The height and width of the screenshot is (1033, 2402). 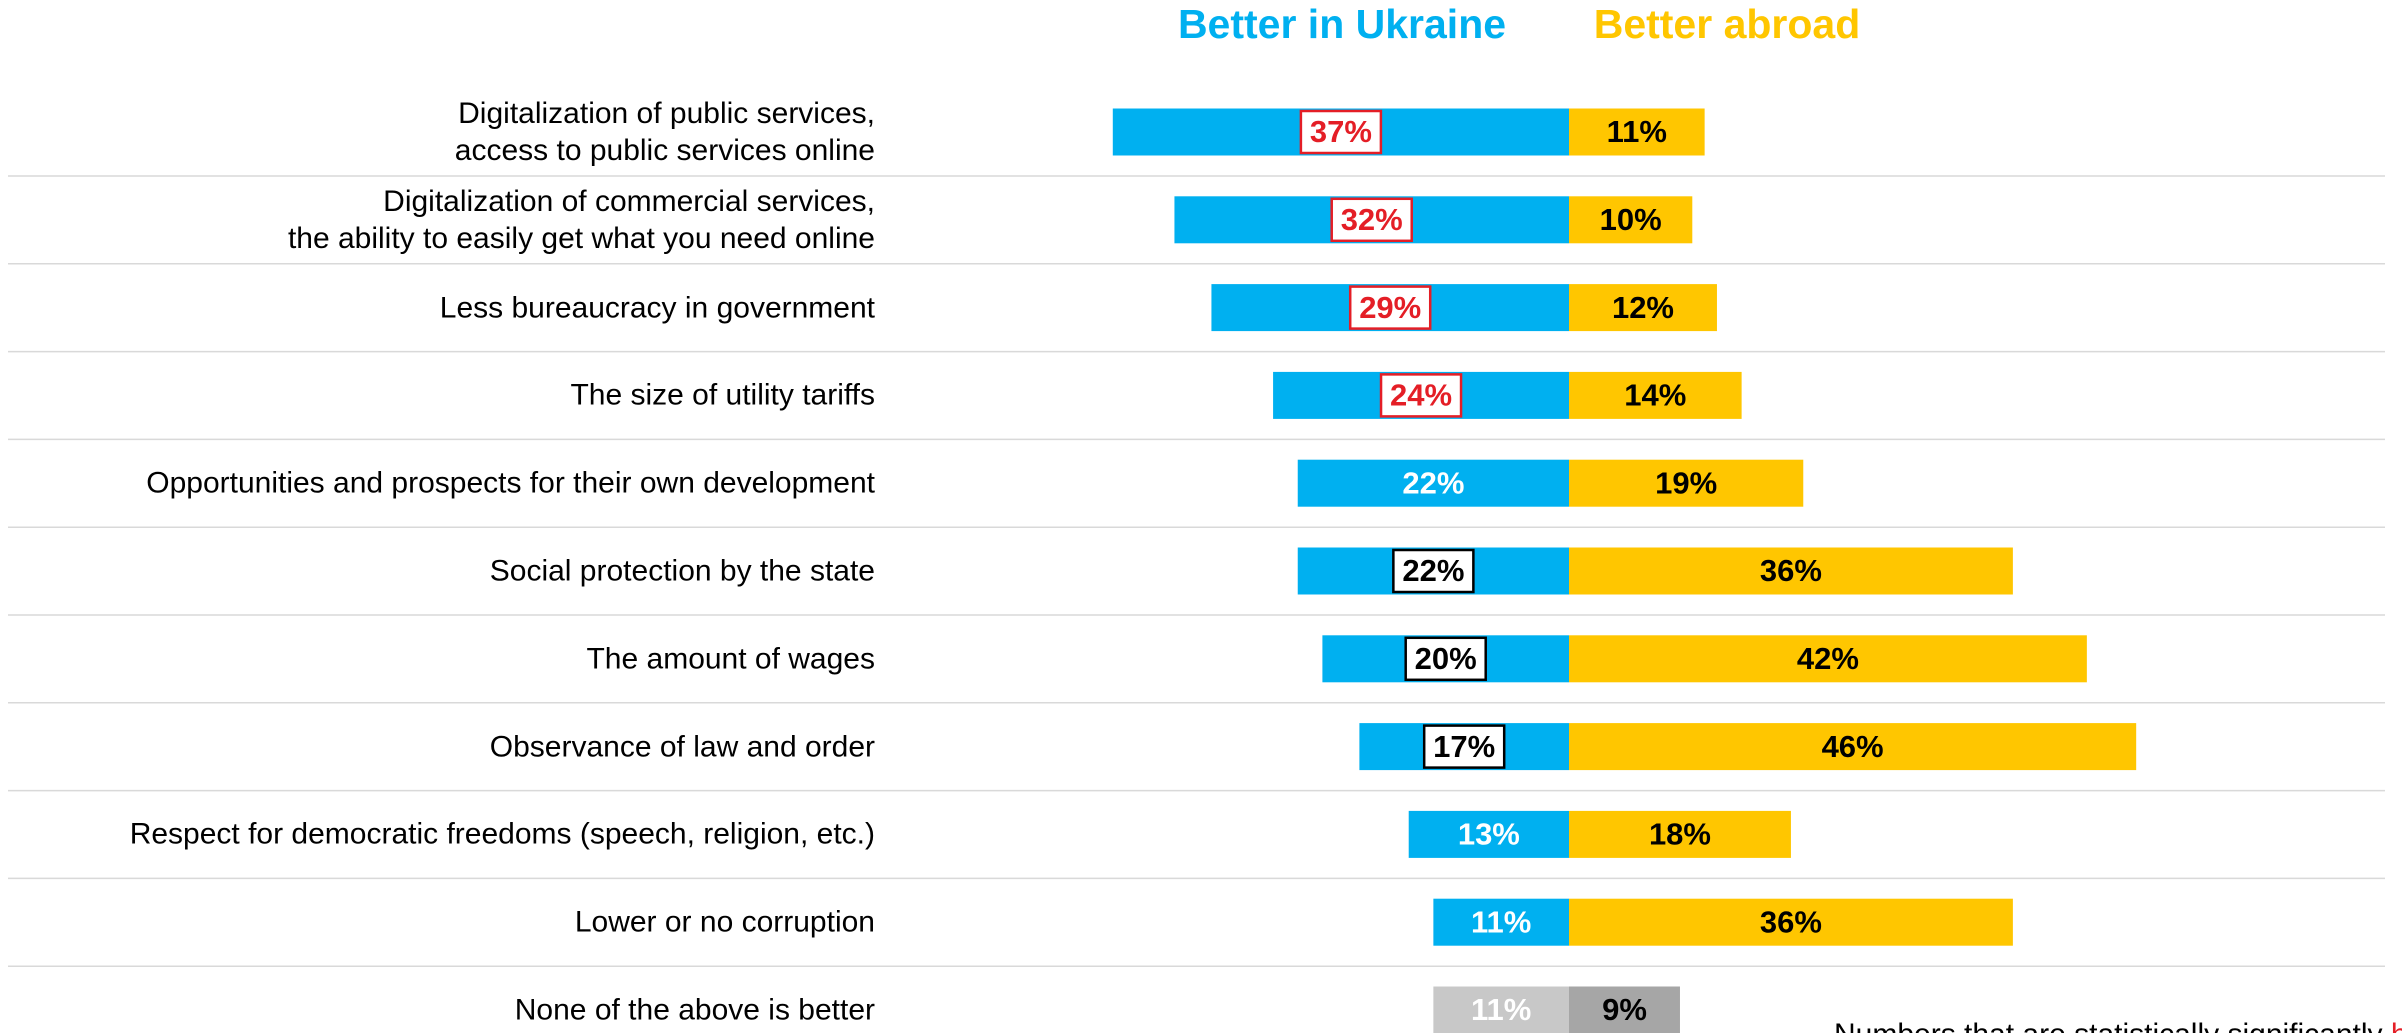 I want to click on category-label: Social protection by the state, so click(x=682, y=571).